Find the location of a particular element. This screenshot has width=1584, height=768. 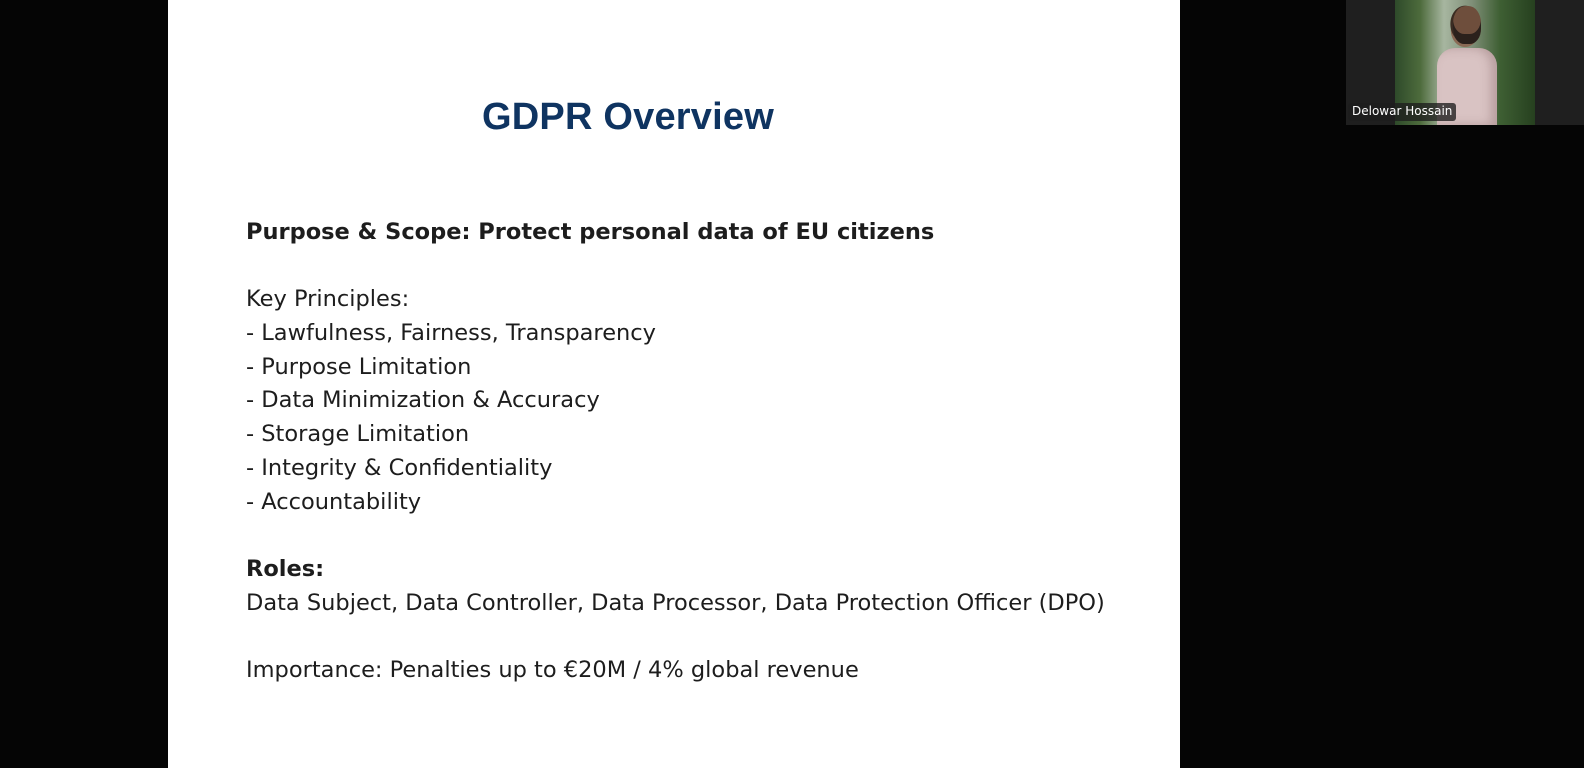

principle-item: - Purpose Limitation is located at coordinates (359, 366).